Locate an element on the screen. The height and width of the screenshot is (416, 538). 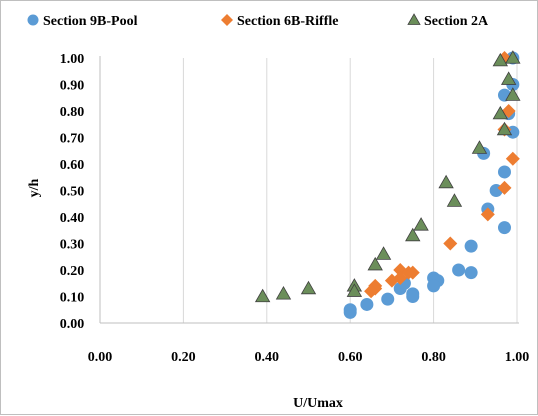
section-6b-riffle-legend-marker is located at coordinates (227, 20).